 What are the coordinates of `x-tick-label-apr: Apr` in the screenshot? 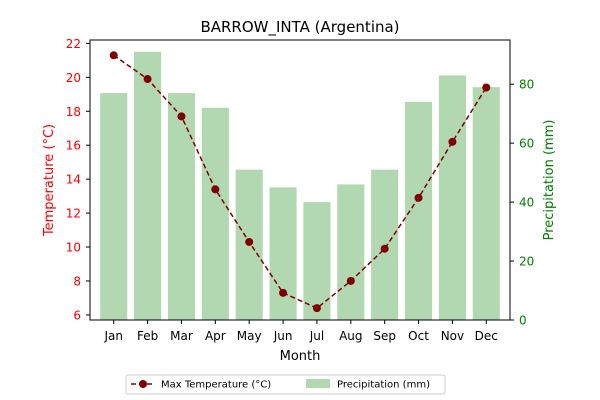 It's located at (215, 336).